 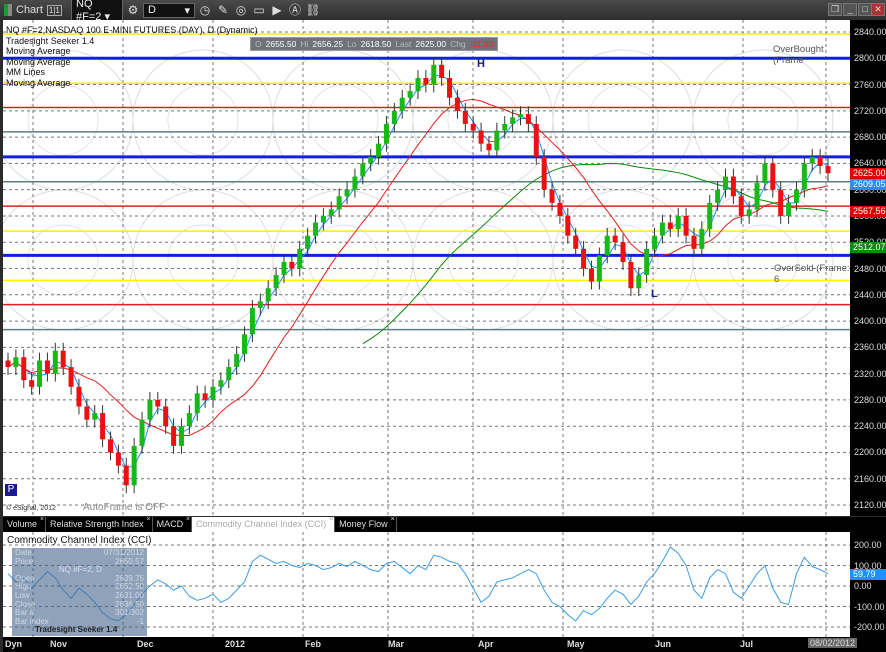 I want to click on dynamic-label: Dyn, so click(x=14, y=644).